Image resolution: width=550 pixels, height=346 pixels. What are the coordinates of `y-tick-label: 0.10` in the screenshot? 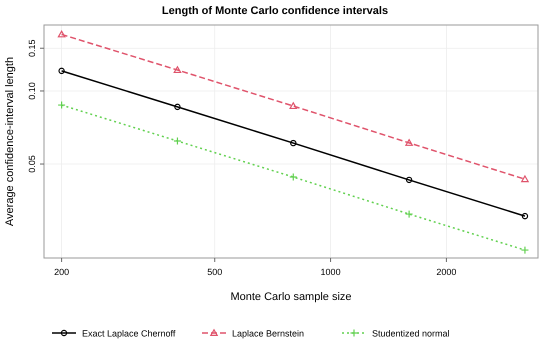 It's located at (32, 91).